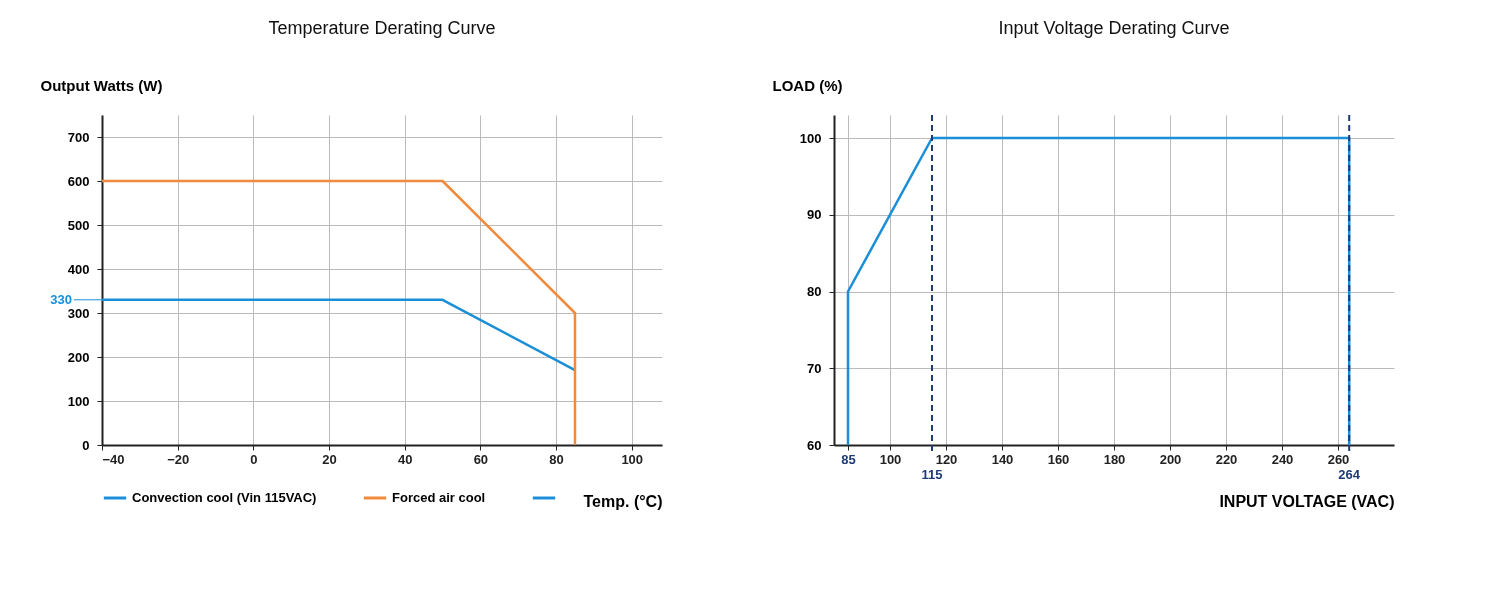  What do you see at coordinates (86, 445) in the screenshot?
I see `y-tick-label: 0` at bounding box center [86, 445].